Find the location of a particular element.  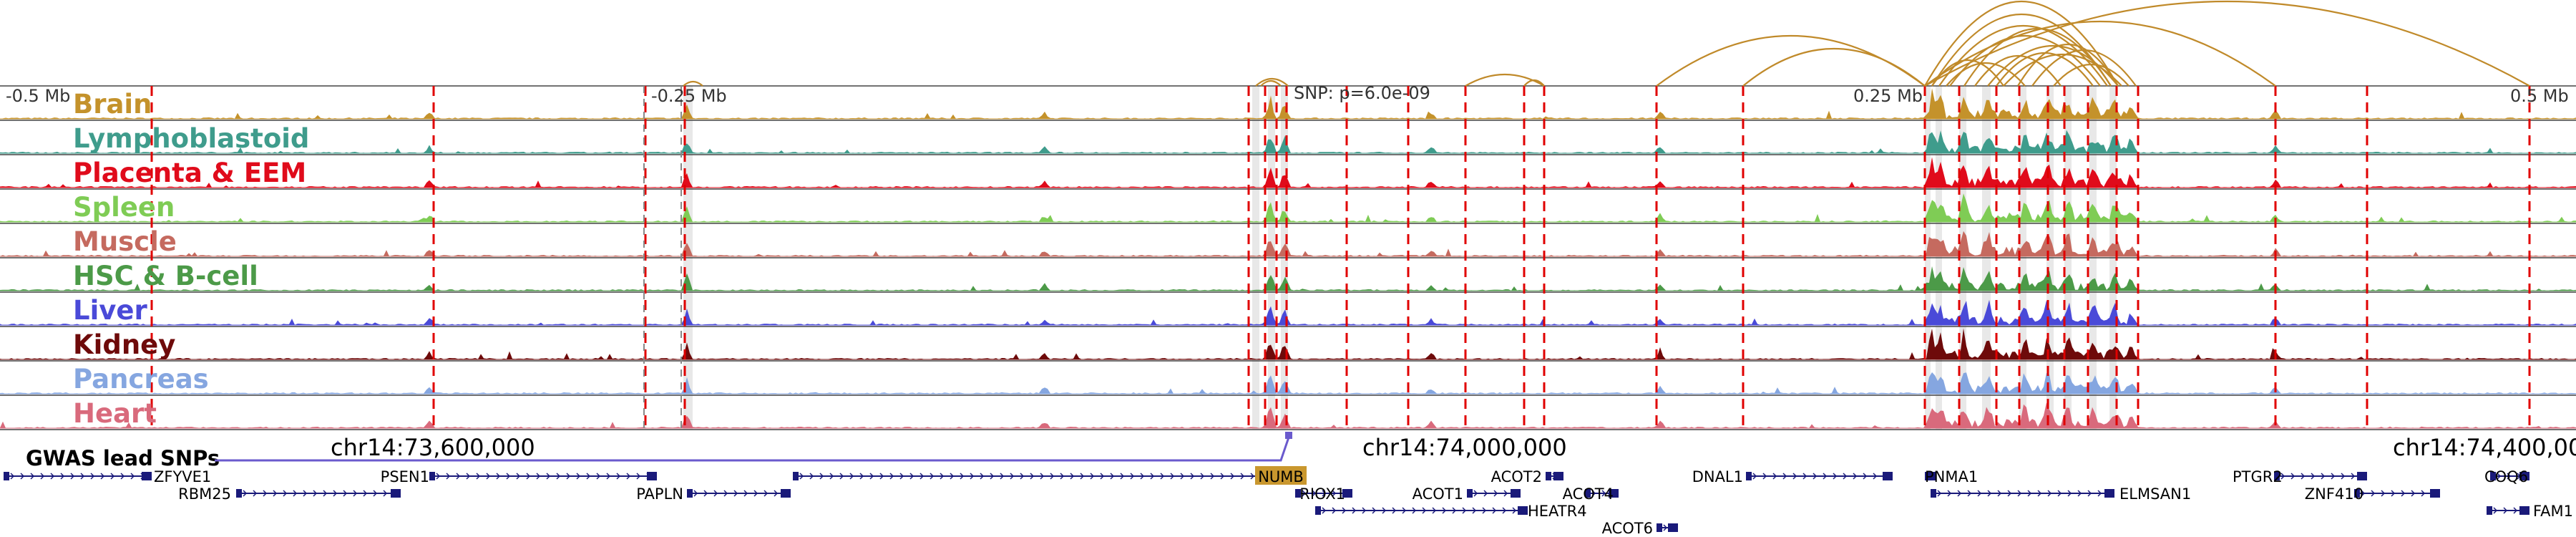

gene-label: COQ6 is located at coordinates (2506, 476).